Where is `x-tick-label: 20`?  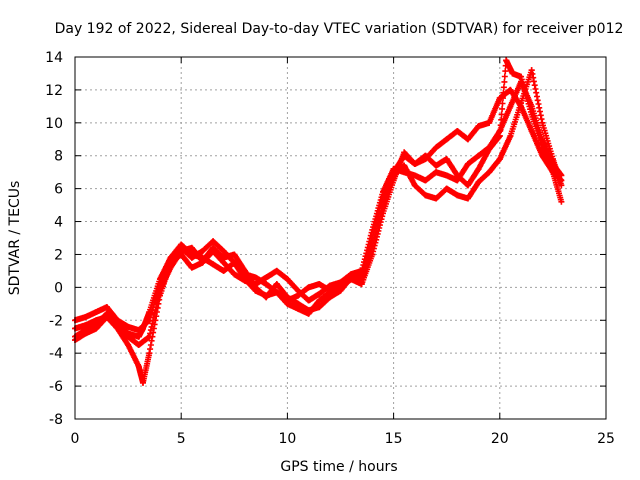 x-tick-label: 20 is located at coordinates (500, 439).